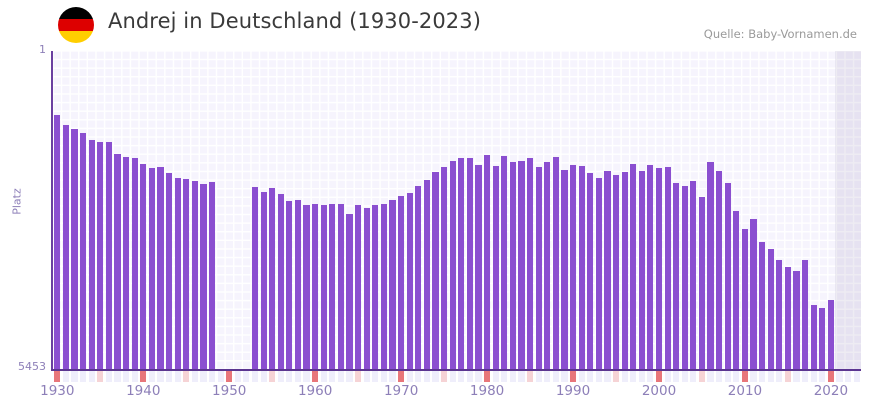 This screenshot has width=873, height=412. Describe the element at coordinates (456, 370) in the screenshot. I see `x-axis-line` at that location.